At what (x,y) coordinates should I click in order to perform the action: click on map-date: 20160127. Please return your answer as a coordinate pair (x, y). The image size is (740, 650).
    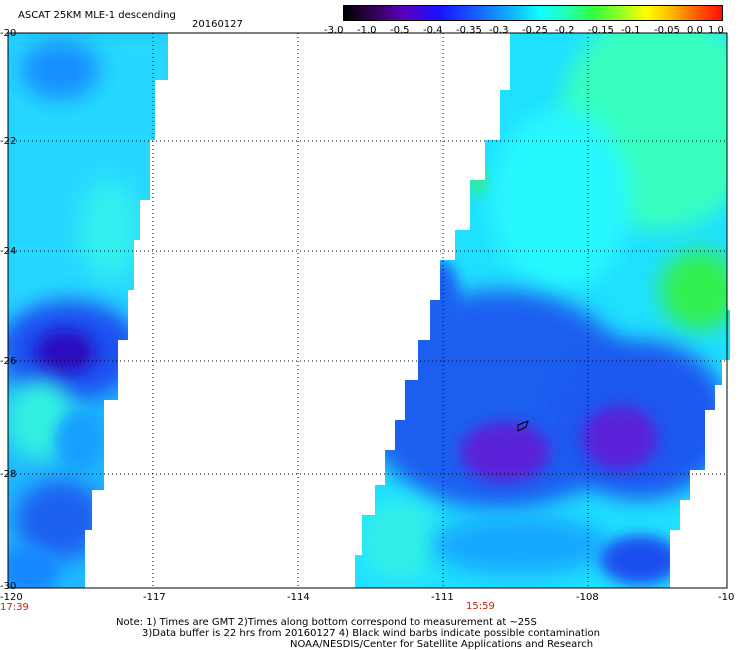
    Looking at the image, I should click on (217, 24).